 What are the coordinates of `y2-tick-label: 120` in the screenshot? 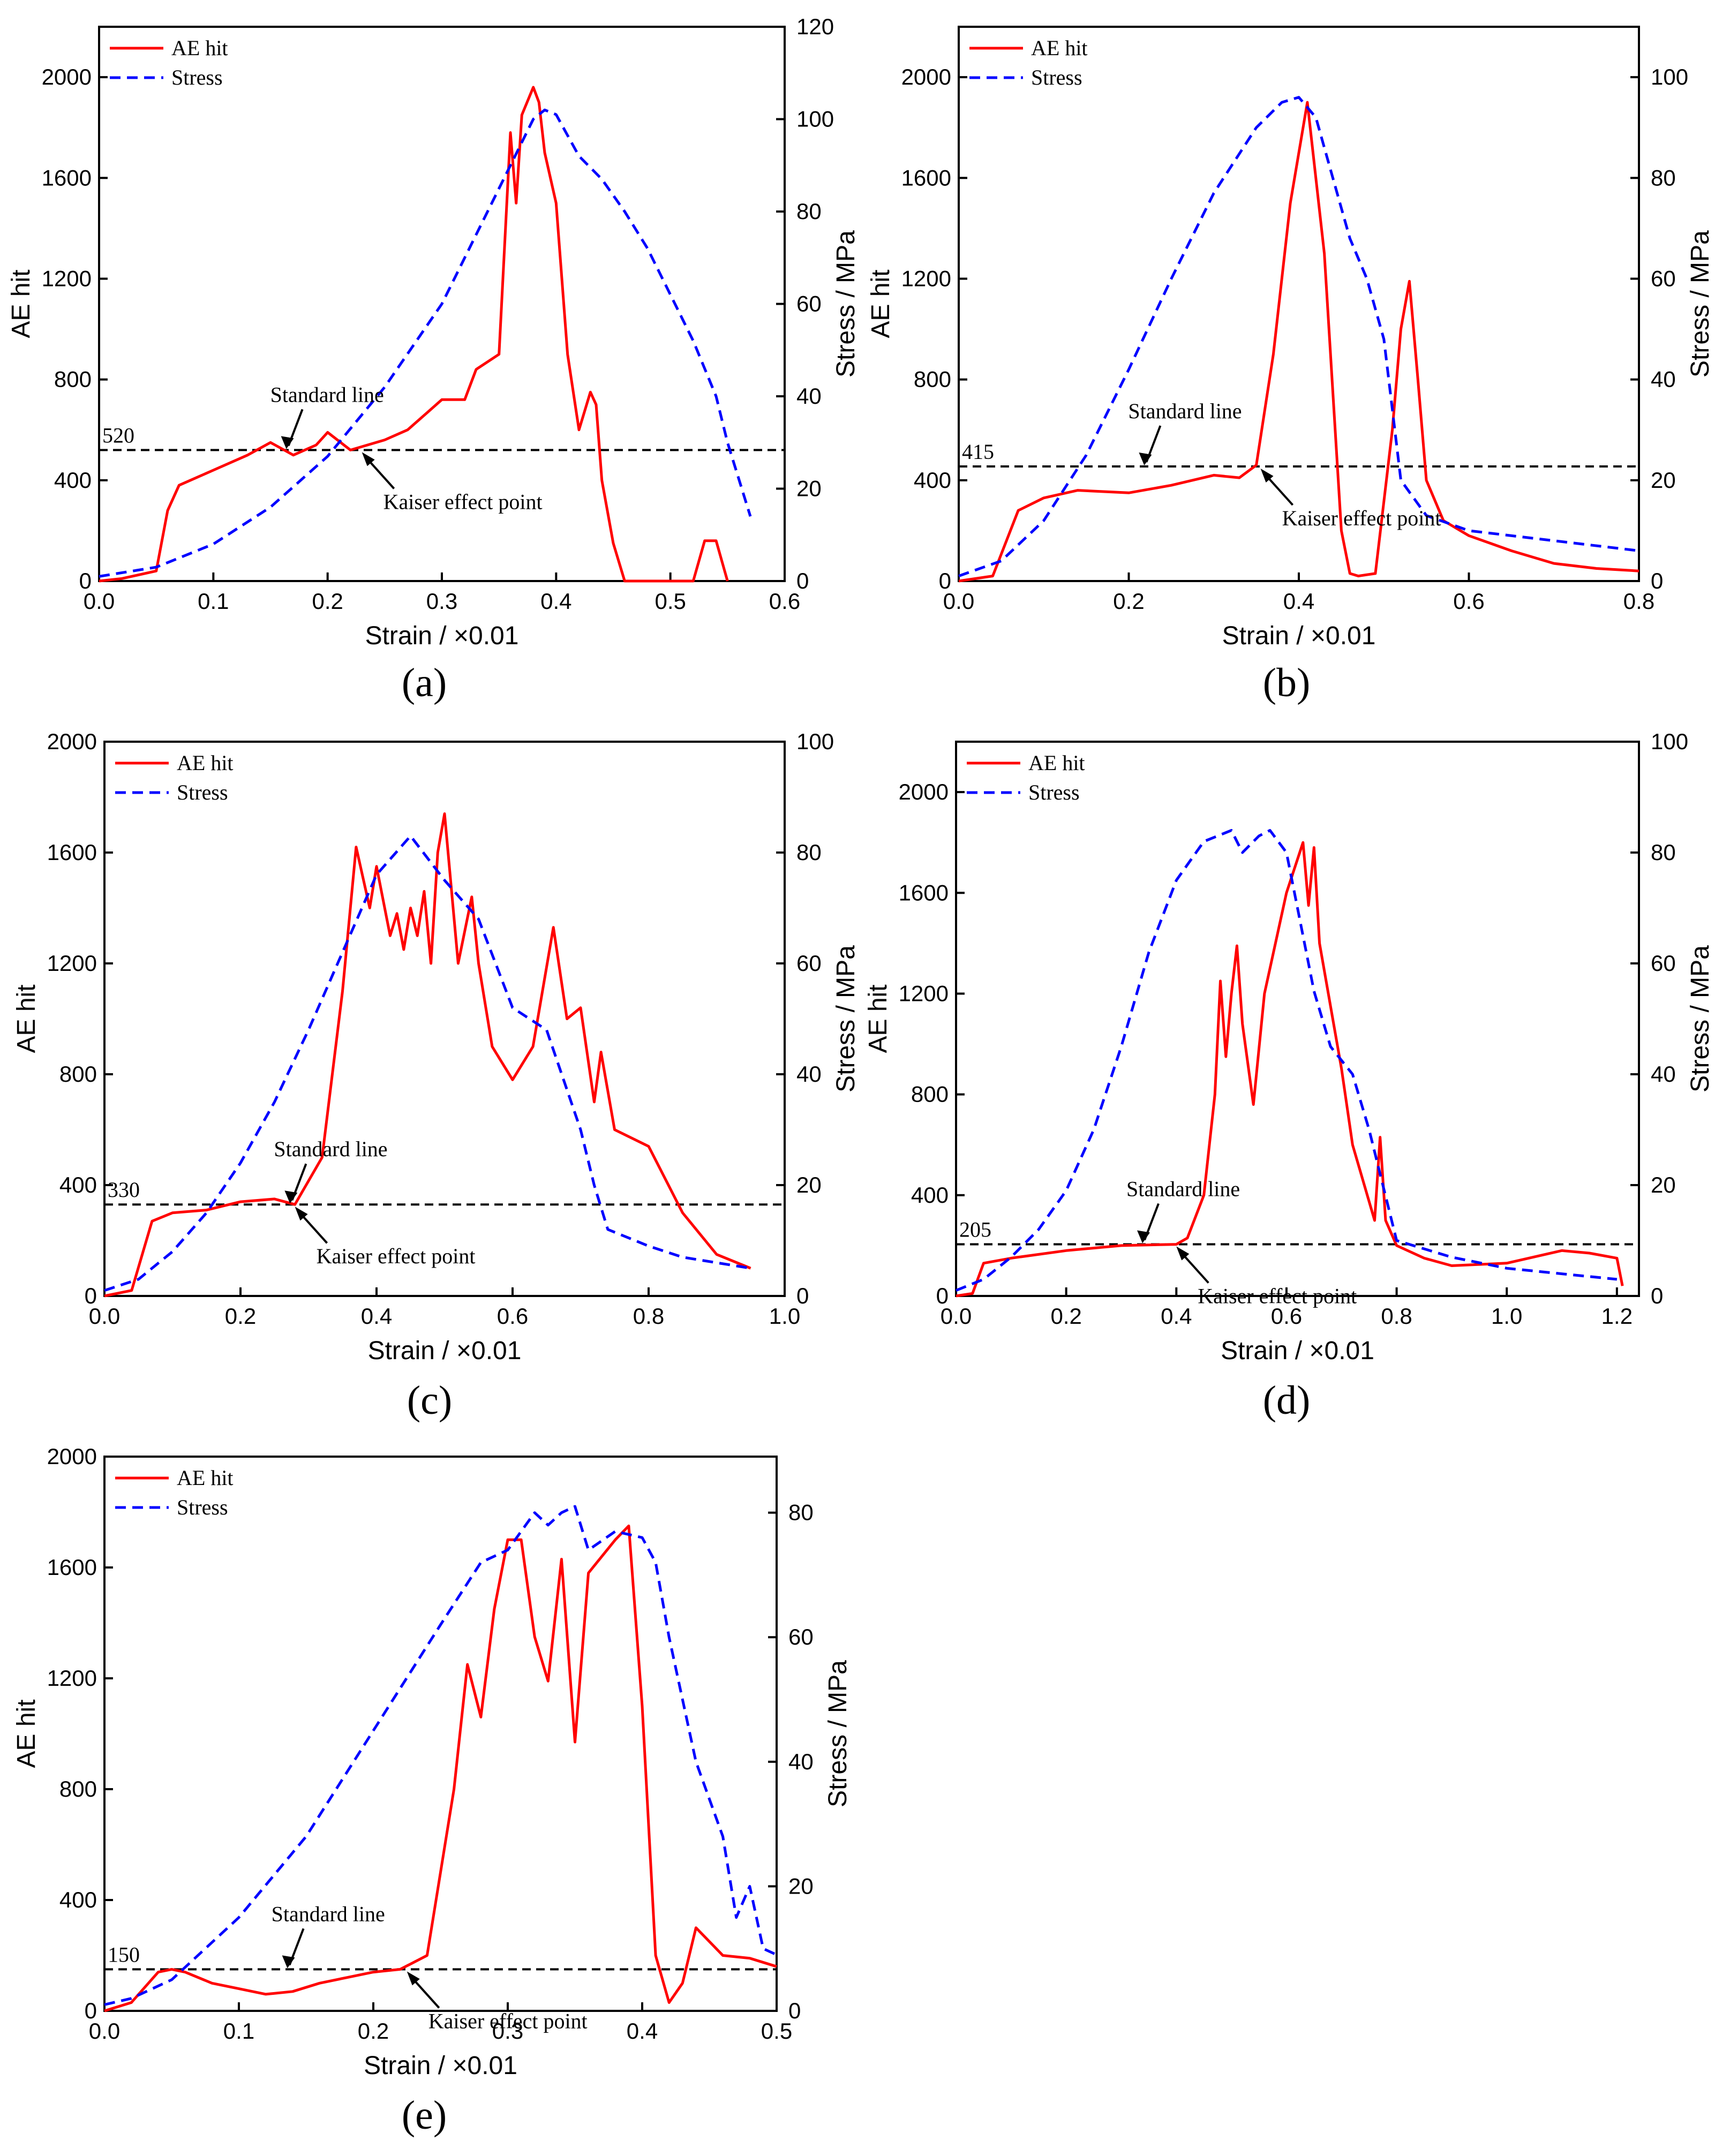 It's located at (815, 26).